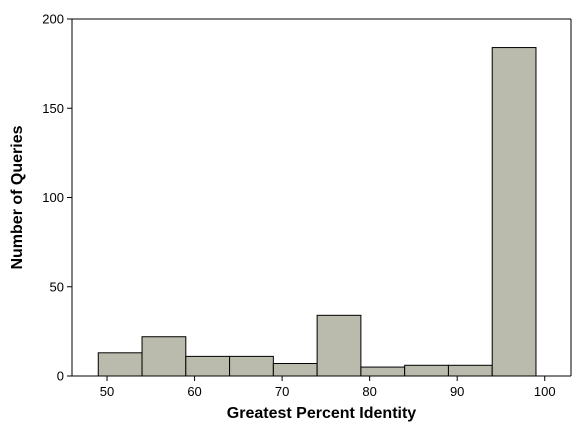 This screenshot has height=429, width=572. What do you see at coordinates (282, 391) in the screenshot?
I see `x-tick-label: 70` at bounding box center [282, 391].